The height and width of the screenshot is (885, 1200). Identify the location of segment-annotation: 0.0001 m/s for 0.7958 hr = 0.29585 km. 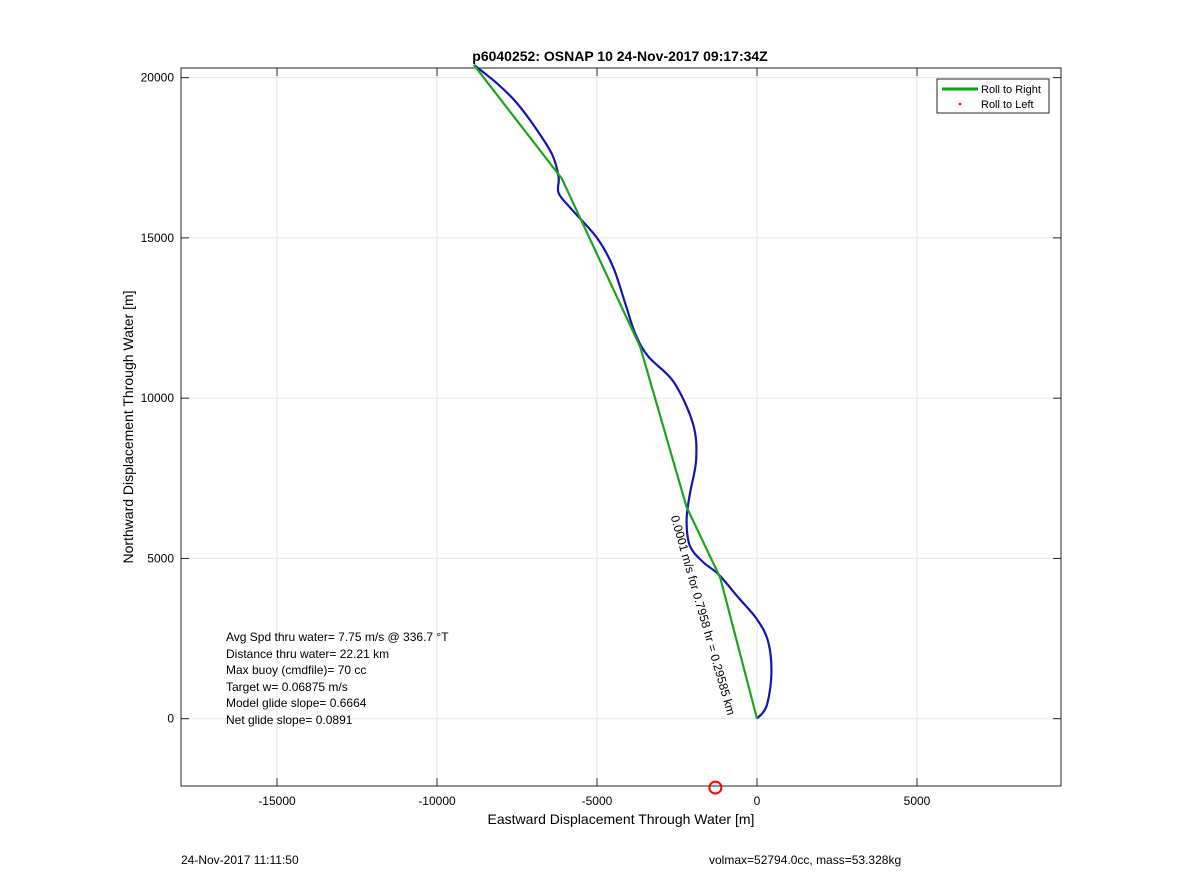
(703, 615).